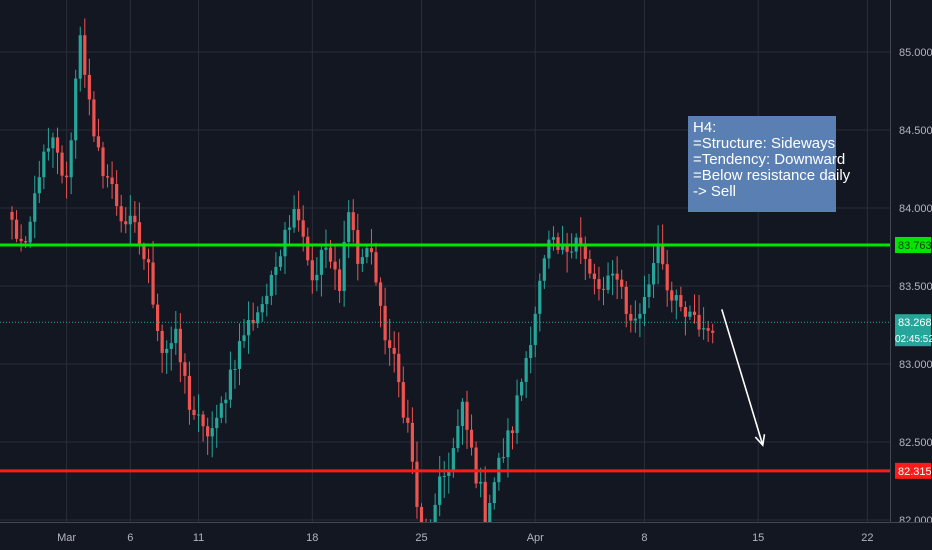 The image size is (932, 550). I want to click on price-tick-label: 83.500, so click(915, 287).